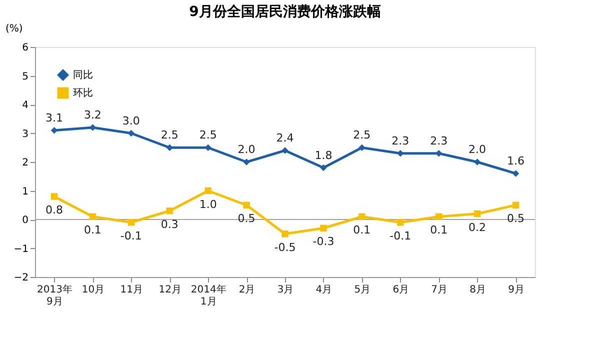 The width and height of the screenshot is (609, 341). Describe the element at coordinates (323, 155) in the screenshot. I see `data-label: 1.8` at that location.